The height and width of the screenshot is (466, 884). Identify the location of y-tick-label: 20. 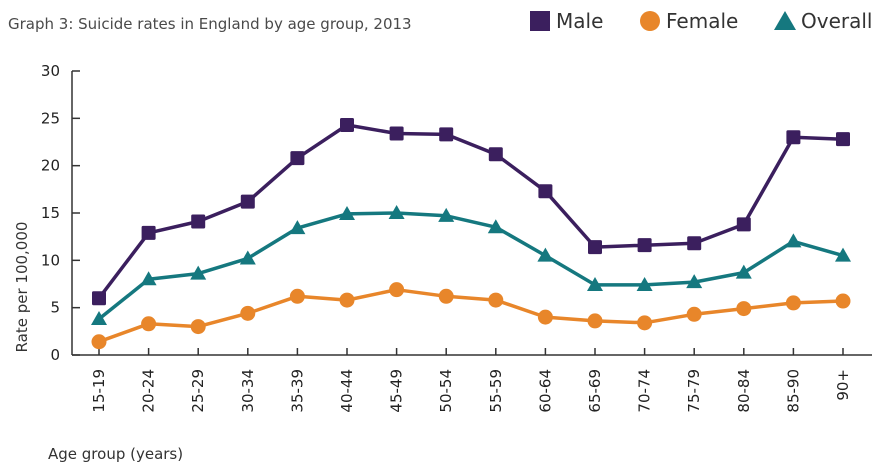
(50, 166).